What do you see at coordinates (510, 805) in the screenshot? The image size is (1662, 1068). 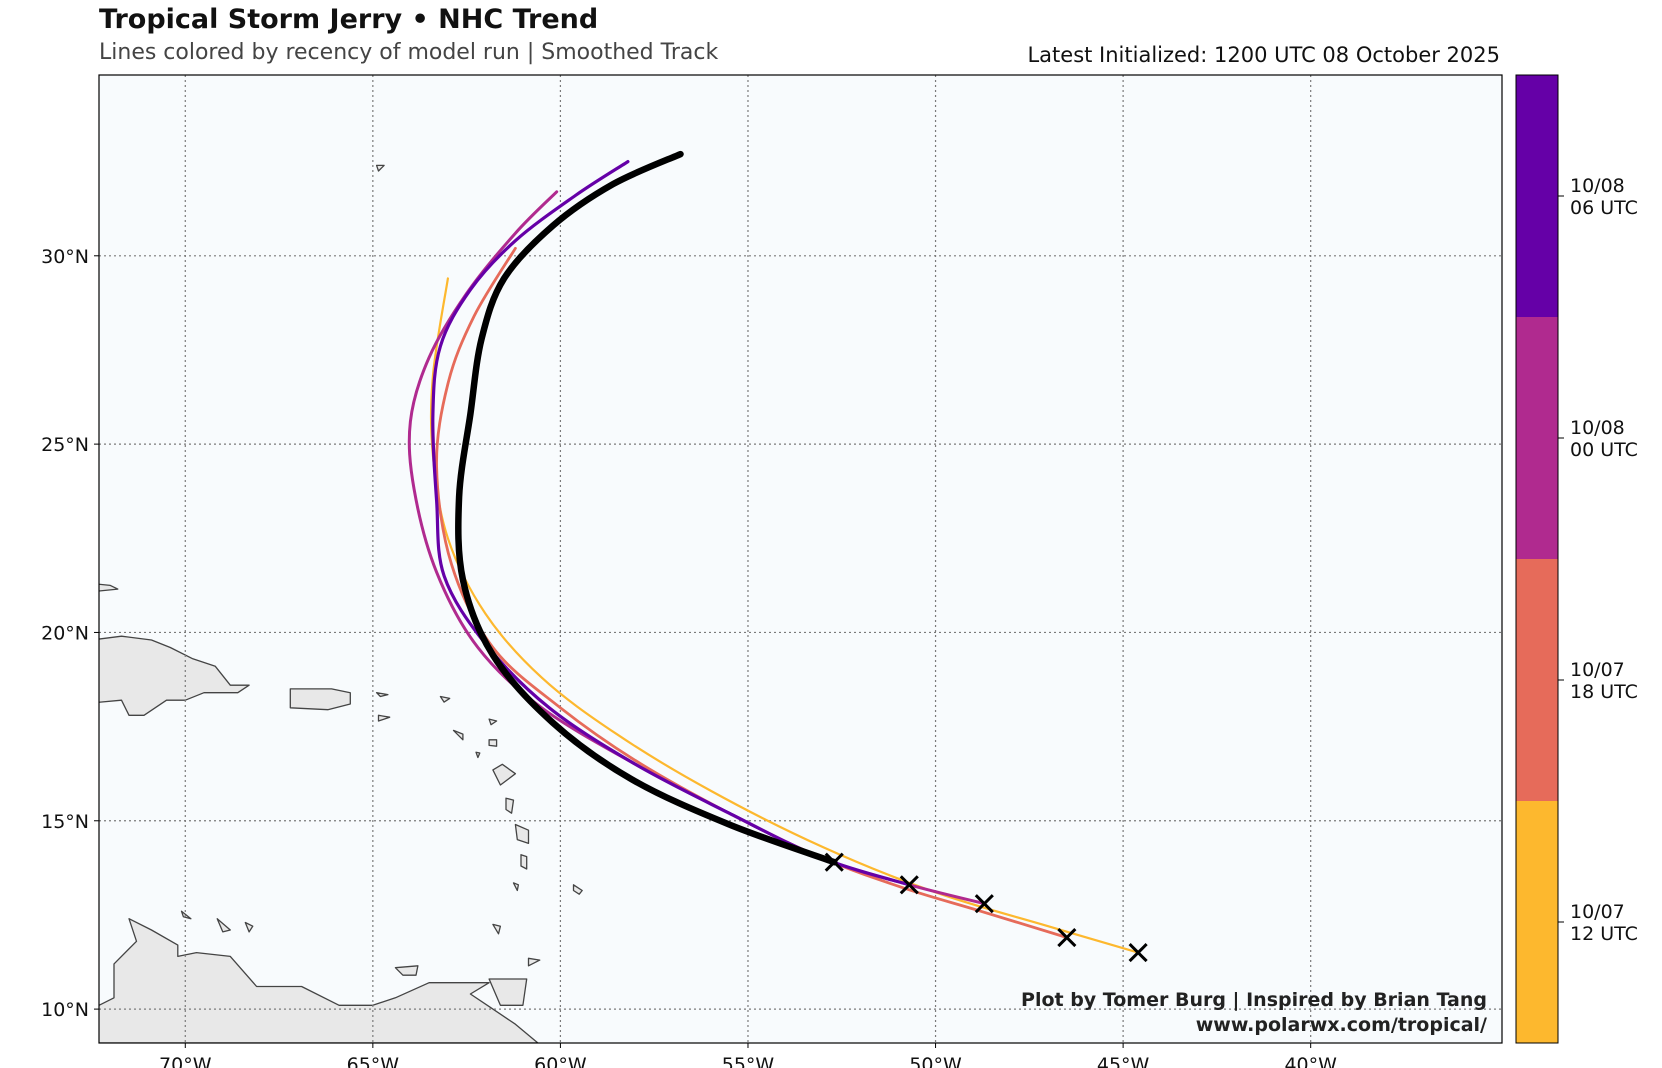 I see `land-dominica` at bounding box center [510, 805].